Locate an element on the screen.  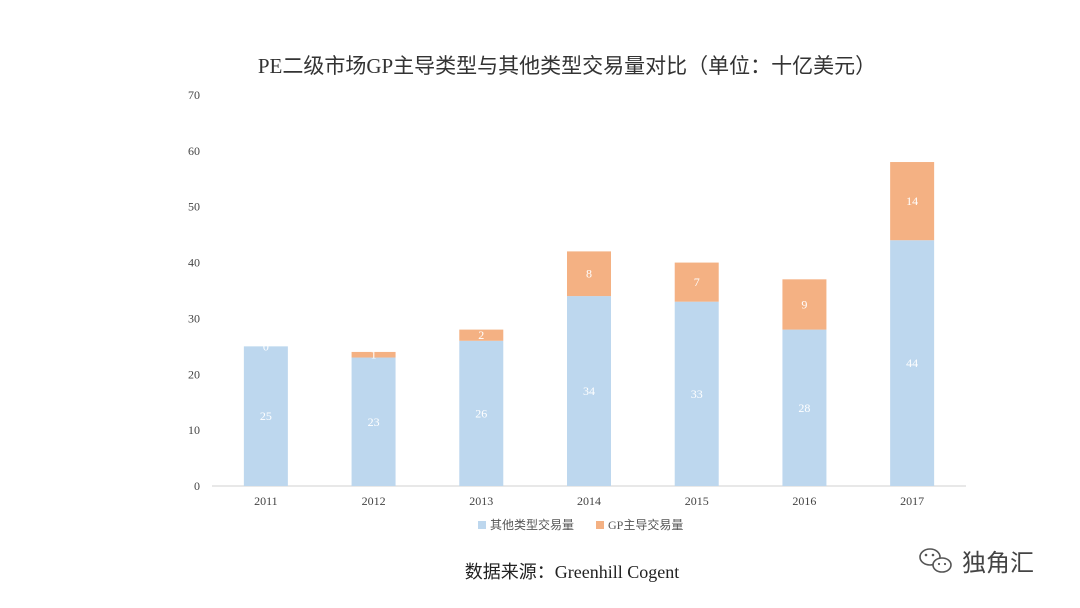
bar-gp-led-2012 is located at coordinates (373, 354).